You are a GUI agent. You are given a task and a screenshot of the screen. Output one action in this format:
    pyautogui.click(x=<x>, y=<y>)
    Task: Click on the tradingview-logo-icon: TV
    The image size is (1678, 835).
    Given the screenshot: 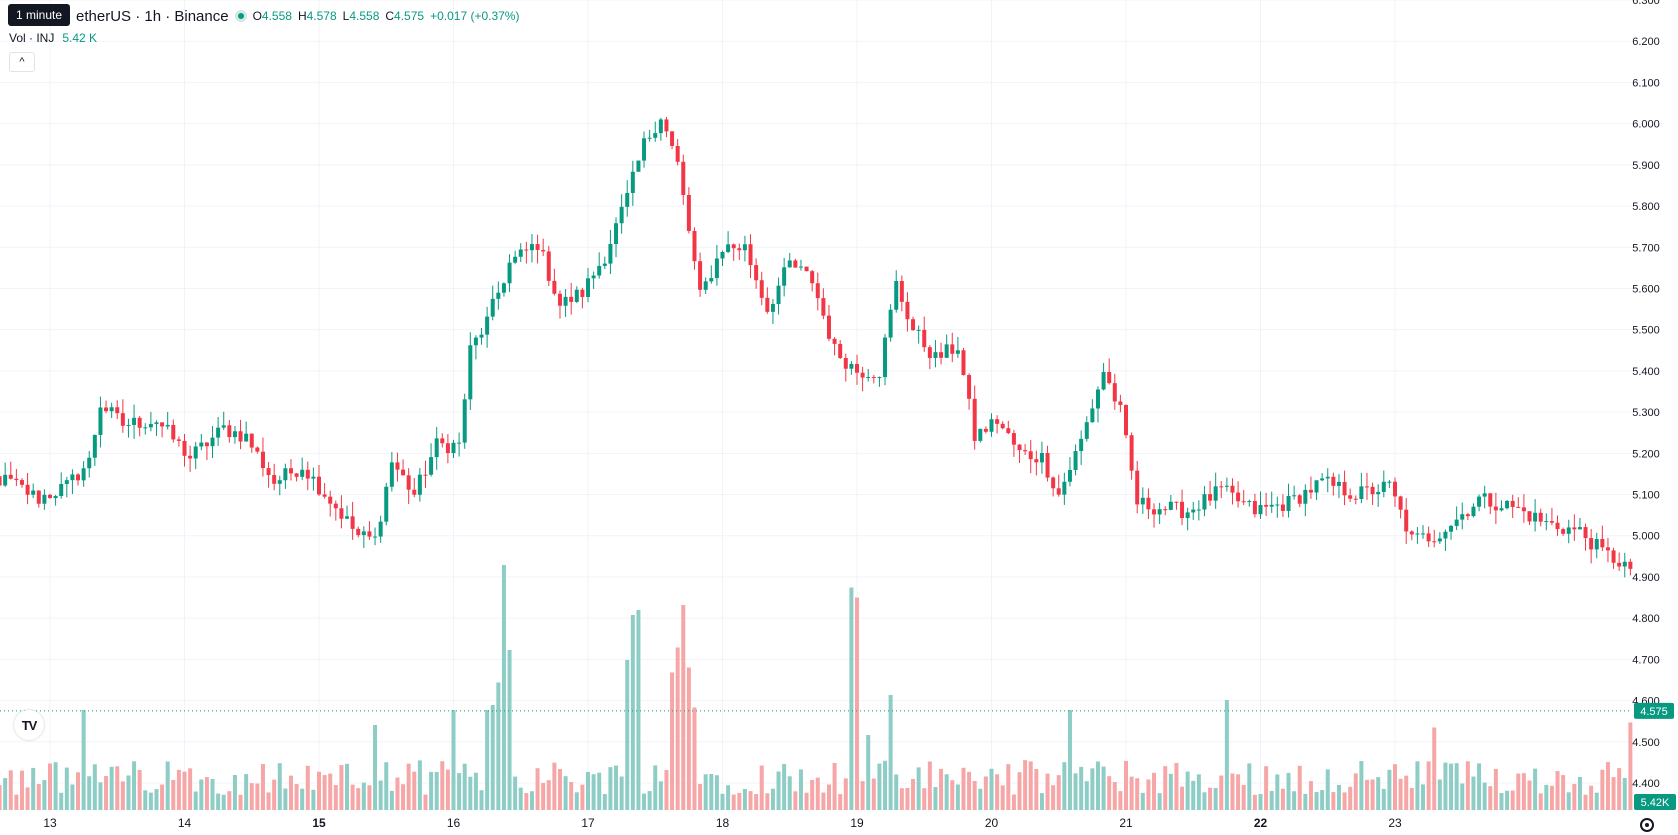 What is the action you would take?
    pyautogui.click(x=29, y=725)
    